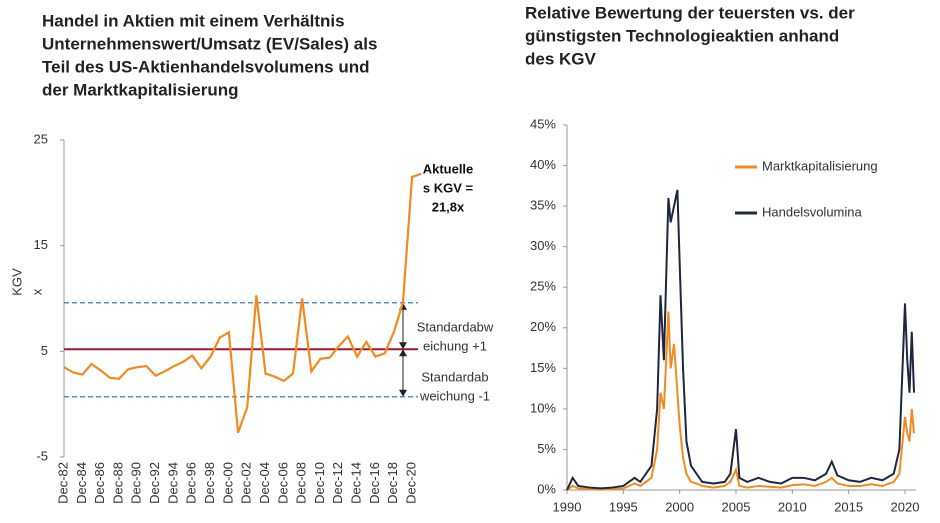 The image size is (940, 523). What do you see at coordinates (448, 187) in the screenshot?
I see `annotation: s KGV =` at bounding box center [448, 187].